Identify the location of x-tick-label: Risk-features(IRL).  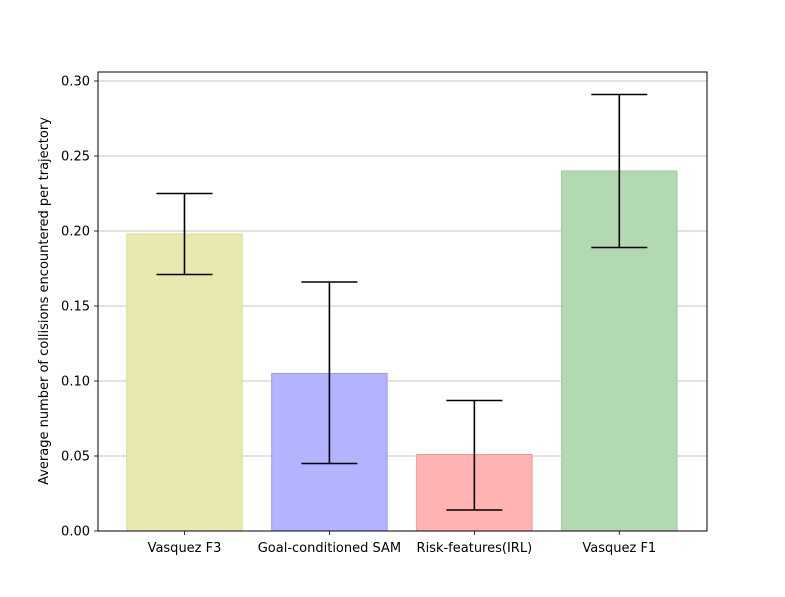
(475, 548).